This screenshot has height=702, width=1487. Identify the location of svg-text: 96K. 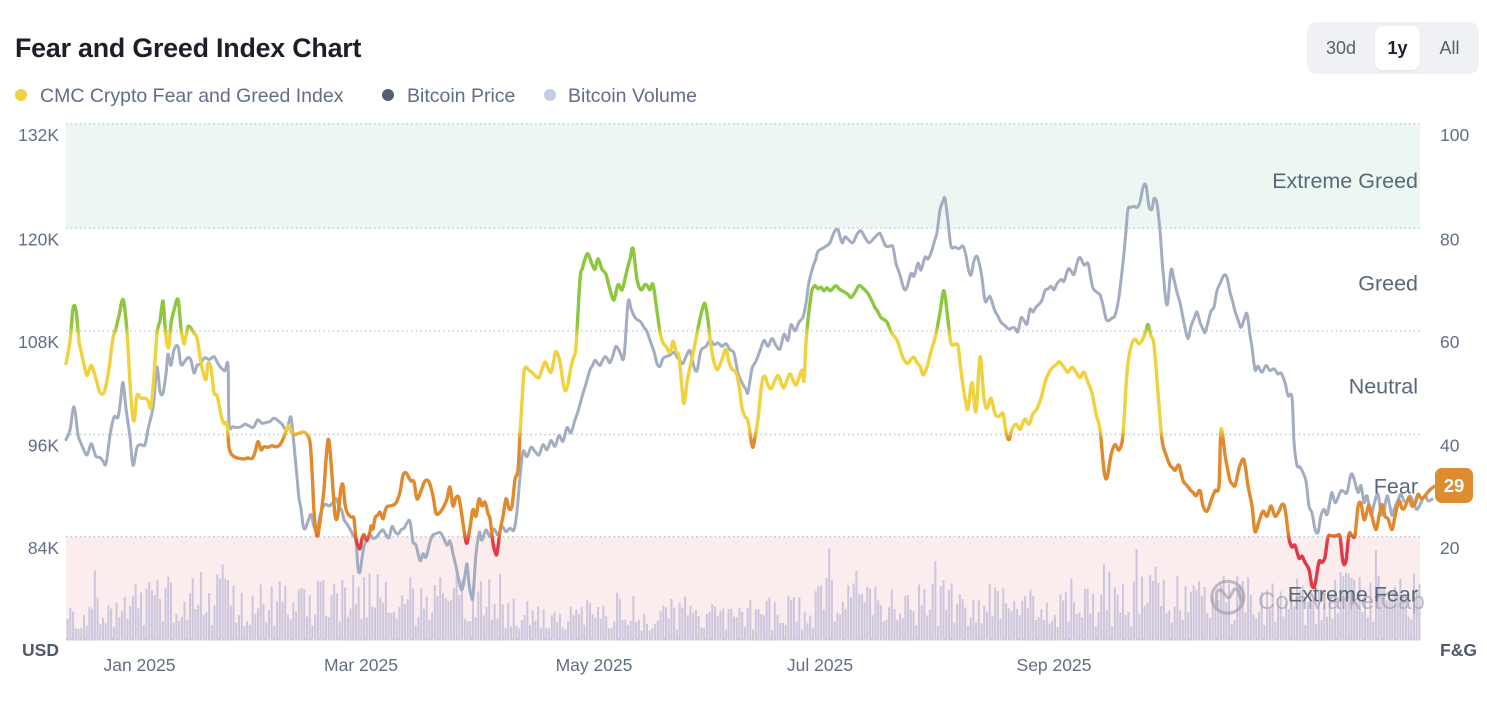
(43, 446).